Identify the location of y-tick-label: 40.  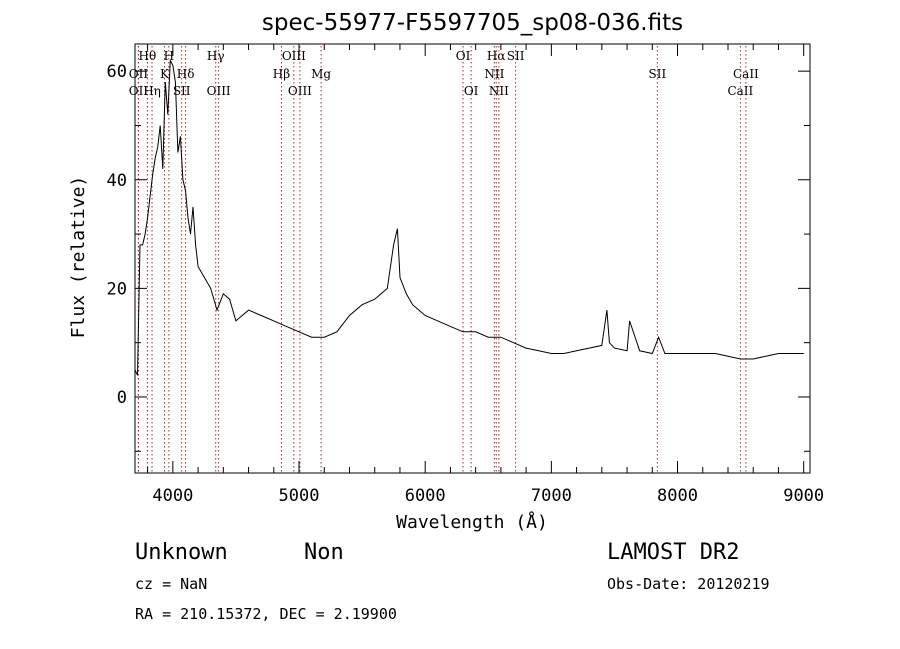
(117, 181).